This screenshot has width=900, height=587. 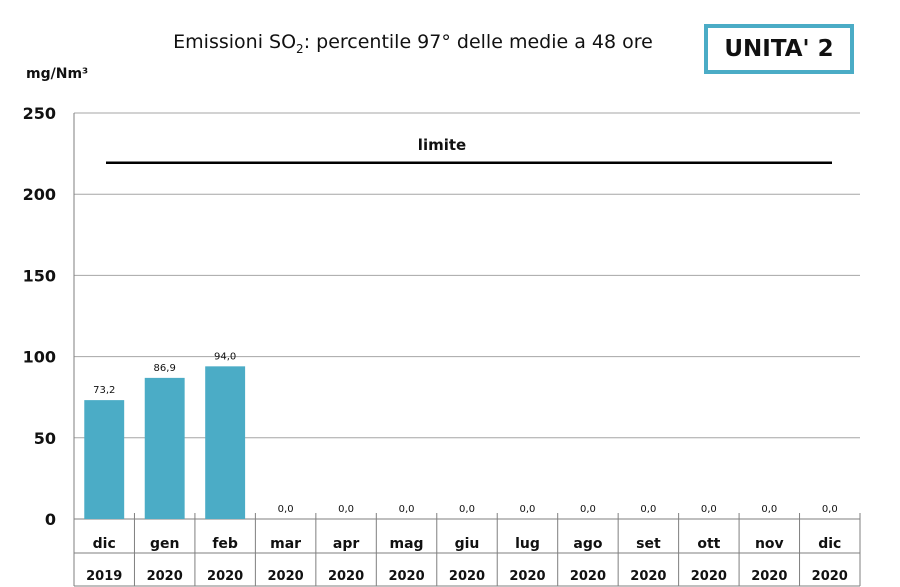 What do you see at coordinates (407, 544) in the screenshot?
I see `x-tick-label-month: mag` at bounding box center [407, 544].